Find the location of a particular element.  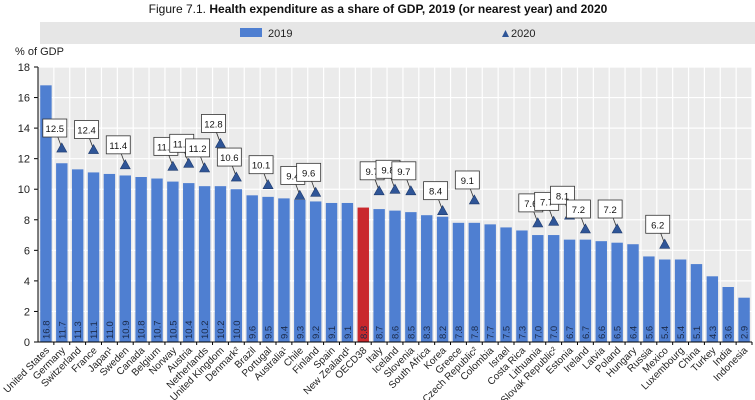

bar-value-label: 9.5 is located at coordinates (269, 332).